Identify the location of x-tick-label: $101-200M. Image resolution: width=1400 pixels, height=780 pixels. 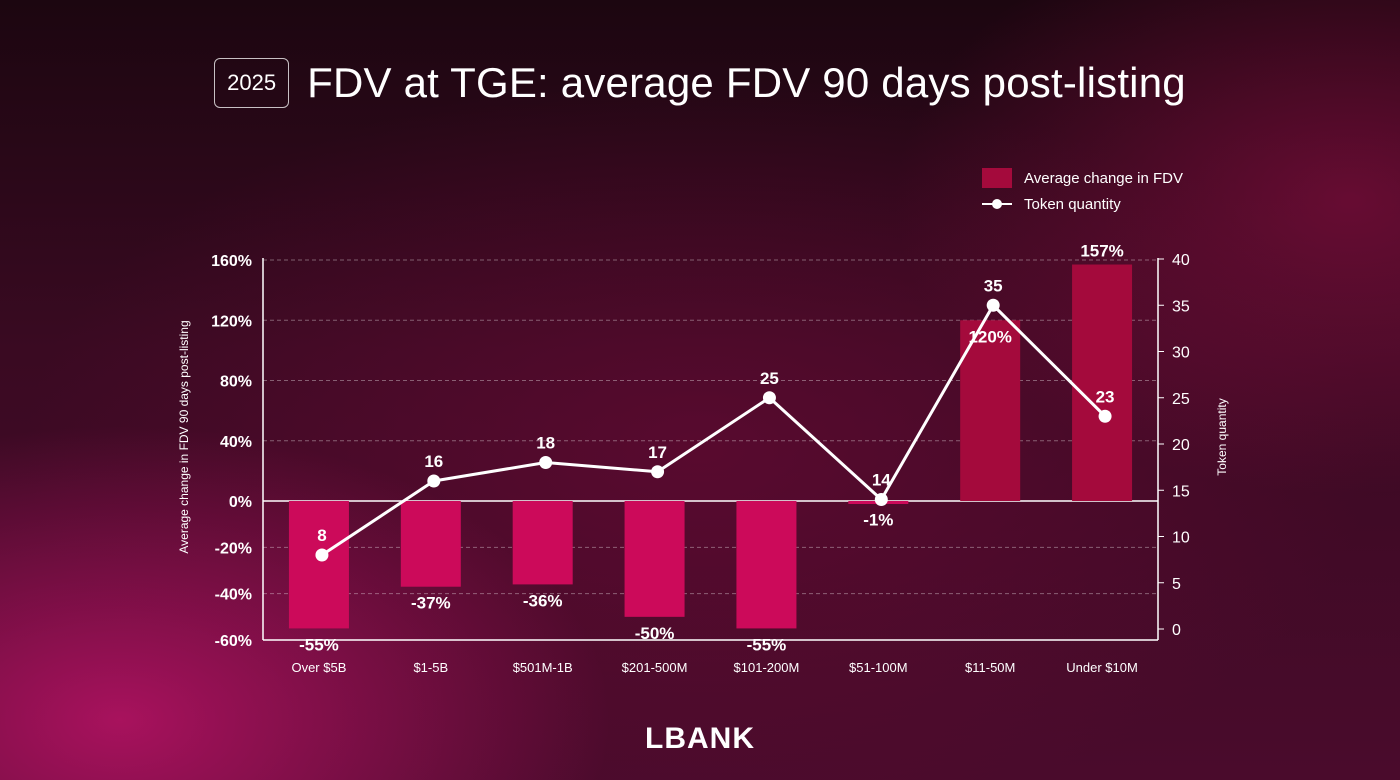
(767, 667).